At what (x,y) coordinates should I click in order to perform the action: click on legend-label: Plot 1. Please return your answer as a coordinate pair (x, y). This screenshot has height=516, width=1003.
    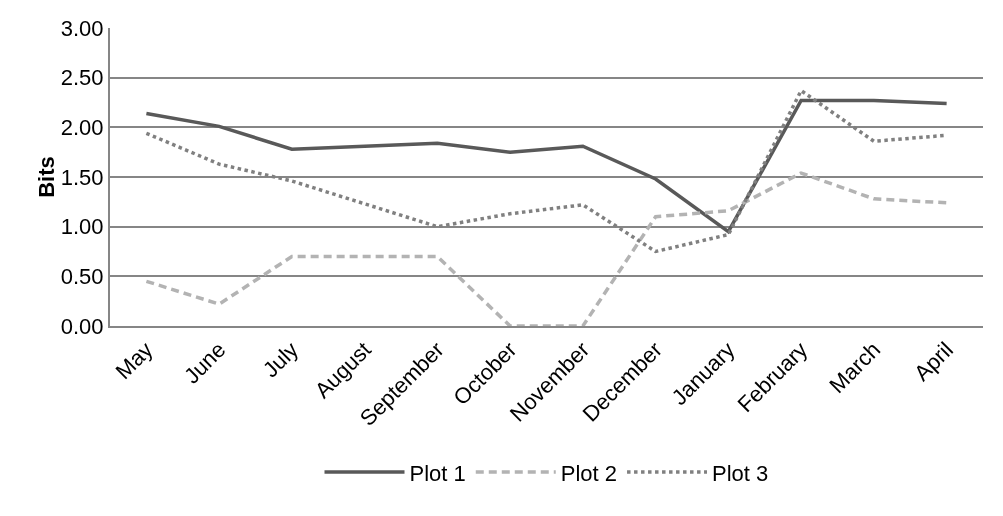
    Looking at the image, I should click on (437, 473).